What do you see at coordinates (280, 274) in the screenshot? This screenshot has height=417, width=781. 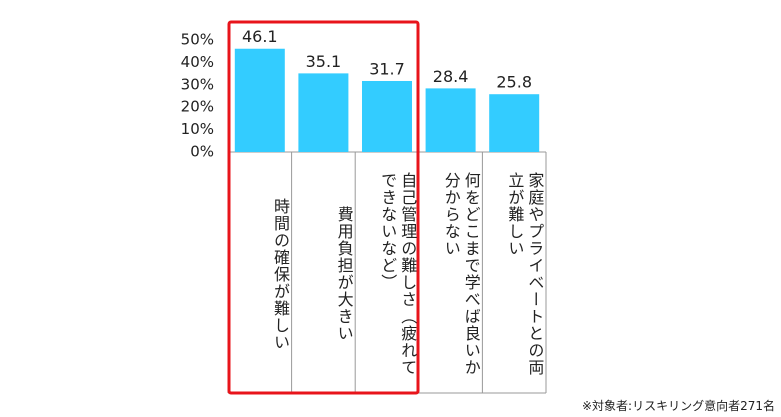 I see `category-label: 時間の確保が難しい` at bounding box center [280, 274].